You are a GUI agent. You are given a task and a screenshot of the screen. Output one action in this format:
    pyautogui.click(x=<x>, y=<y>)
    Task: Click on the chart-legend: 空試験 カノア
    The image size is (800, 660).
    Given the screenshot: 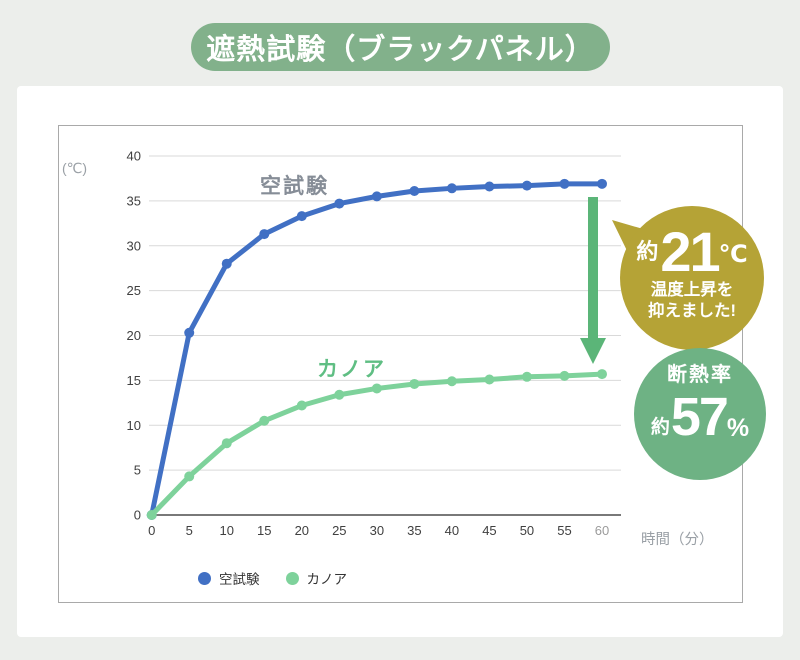 What is the action you would take?
    pyautogui.click(x=272, y=578)
    